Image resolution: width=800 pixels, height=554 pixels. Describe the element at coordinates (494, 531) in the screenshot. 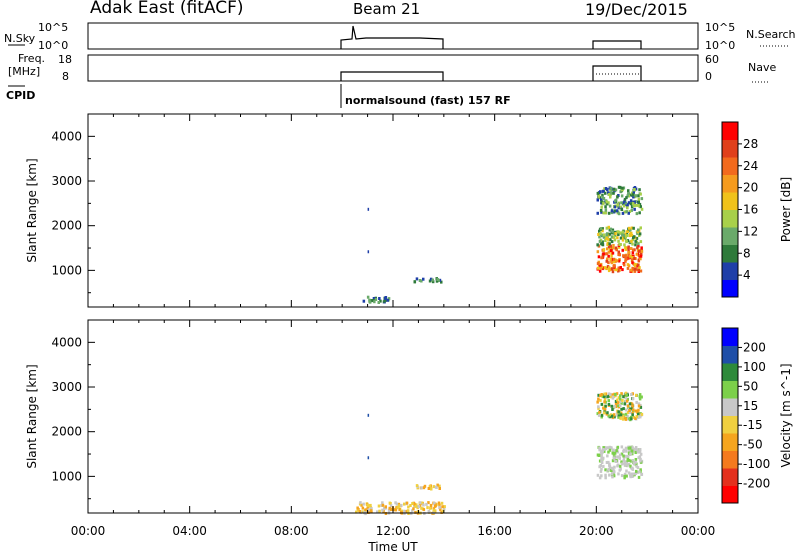

I see `x-tick-label: 16:00` at that location.